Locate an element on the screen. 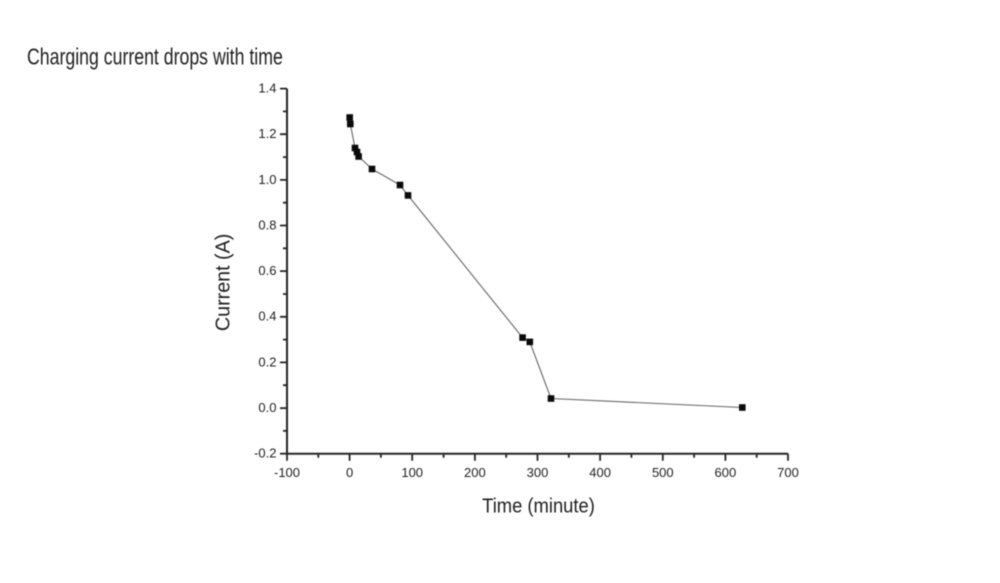 The height and width of the screenshot is (583, 1000). svg-text: 100 is located at coordinates (412, 472).